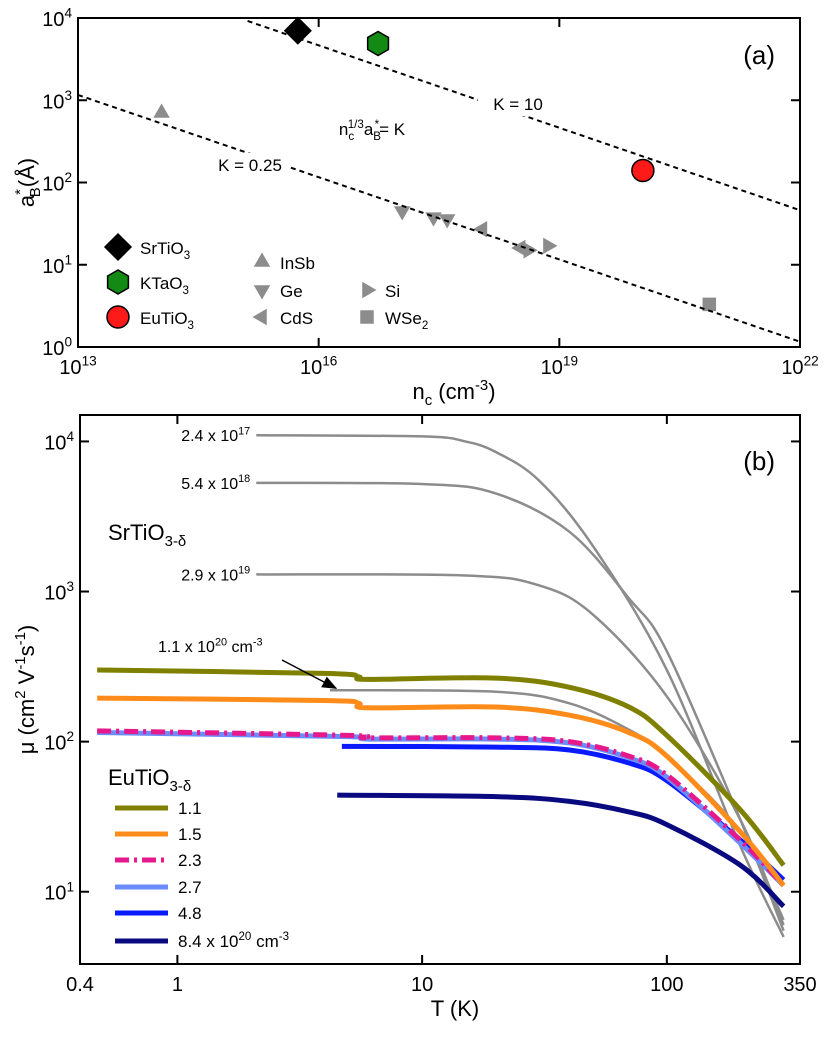  I want to click on x-tick-label: 350, so click(799, 985).